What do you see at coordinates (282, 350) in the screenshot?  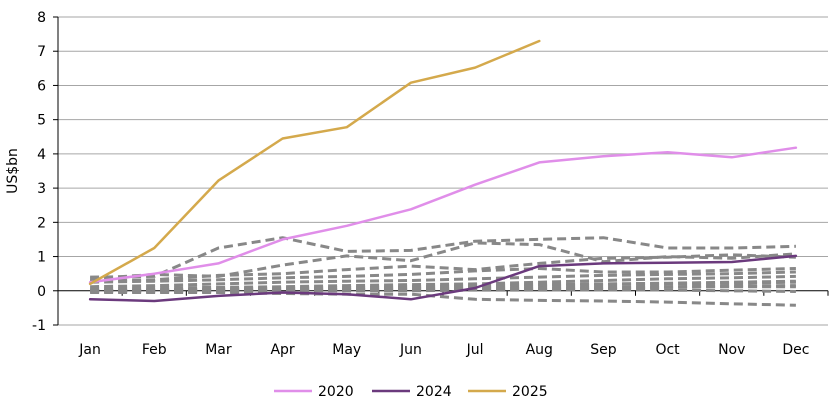 I see `x-tick-label: Apr` at bounding box center [282, 350].